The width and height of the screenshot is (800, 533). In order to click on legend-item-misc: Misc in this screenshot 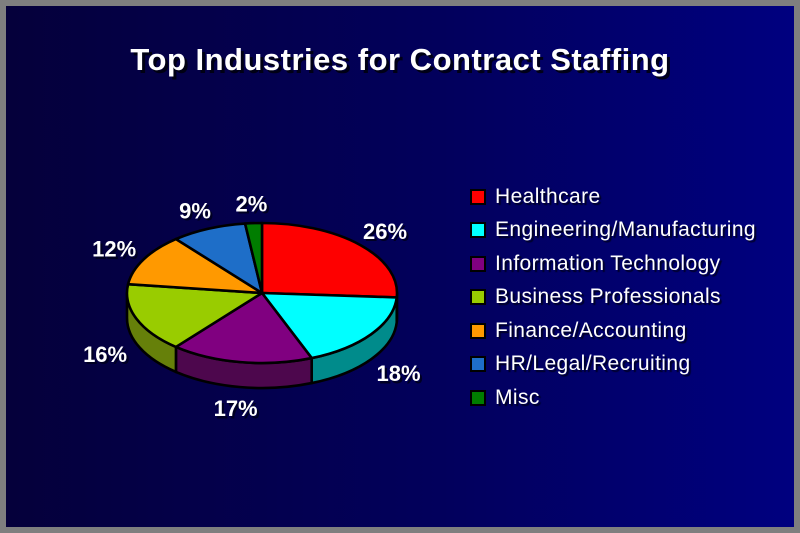, I will do `click(613, 398)`.